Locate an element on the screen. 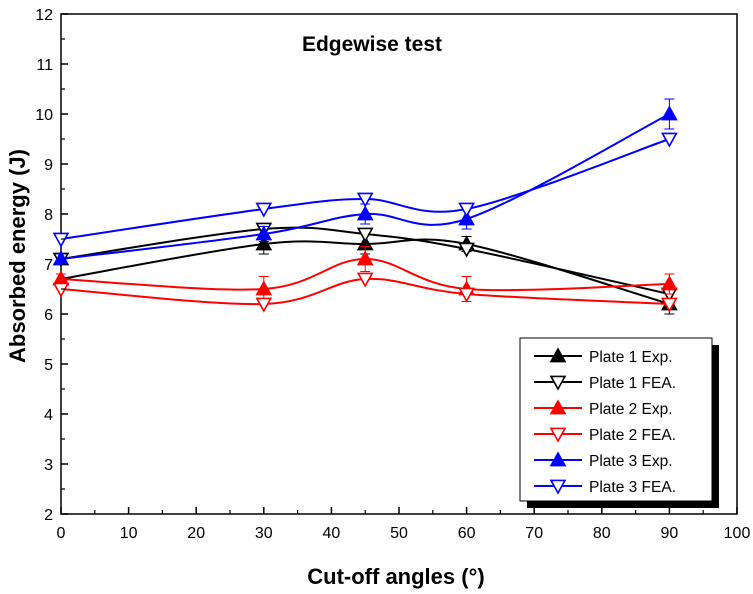  y-tick-label: 2 is located at coordinates (48, 515).